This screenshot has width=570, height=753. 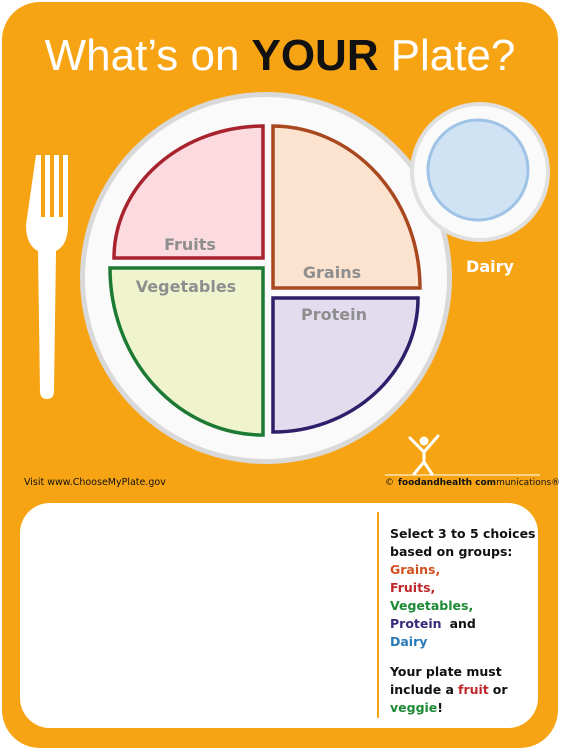 I want to click on veggie-word: veggie, so click(x=413, y=707).